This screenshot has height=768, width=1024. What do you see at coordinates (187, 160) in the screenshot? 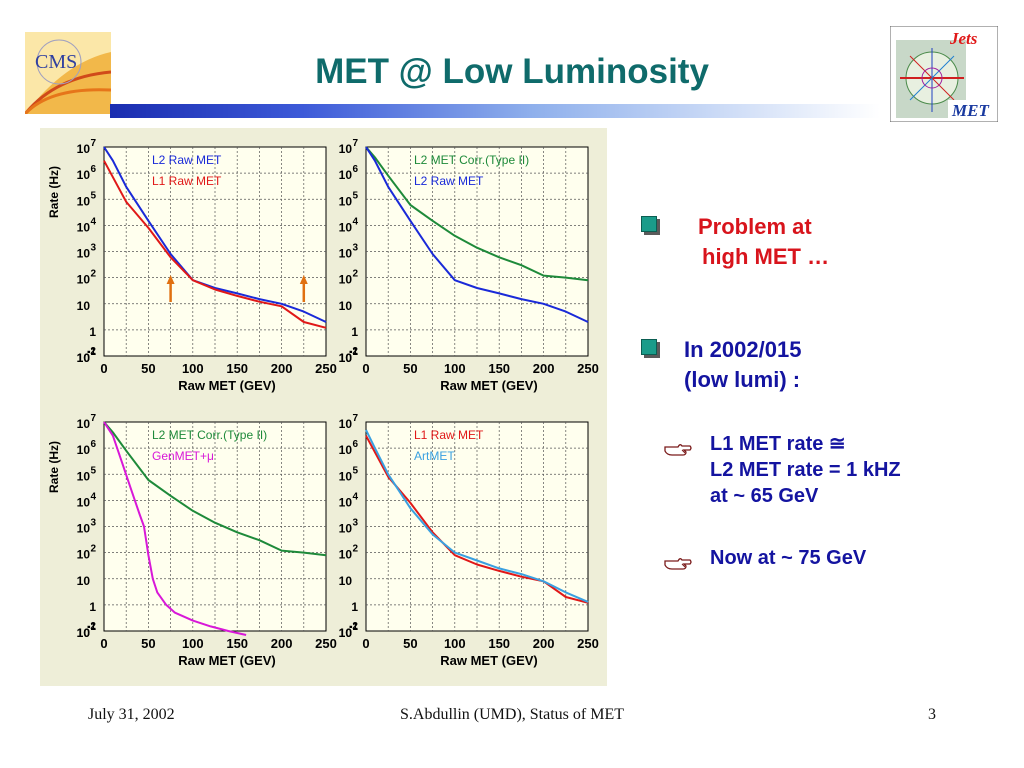
I see `legend-entry: L2 Raw MET` at bounding box center [187, 160].